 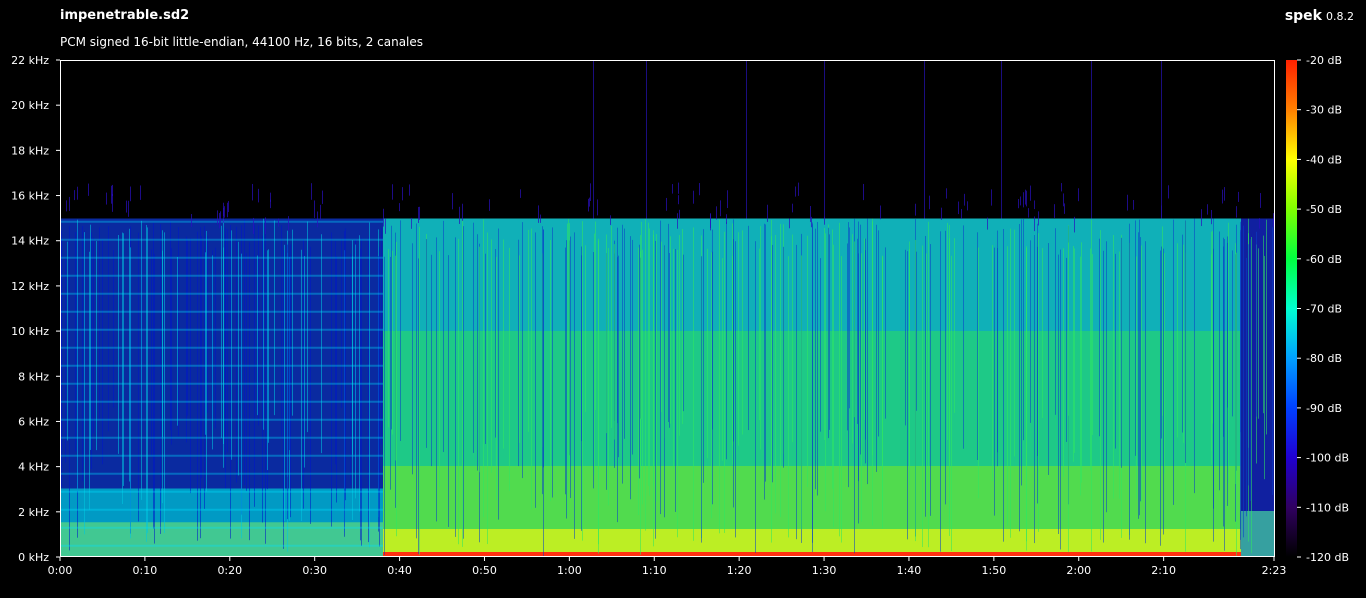 What do you see at coordinates (30, 241) in the screenshot?
I see `y-tick-label: 14 kHz` at bounding box center [30, 241].